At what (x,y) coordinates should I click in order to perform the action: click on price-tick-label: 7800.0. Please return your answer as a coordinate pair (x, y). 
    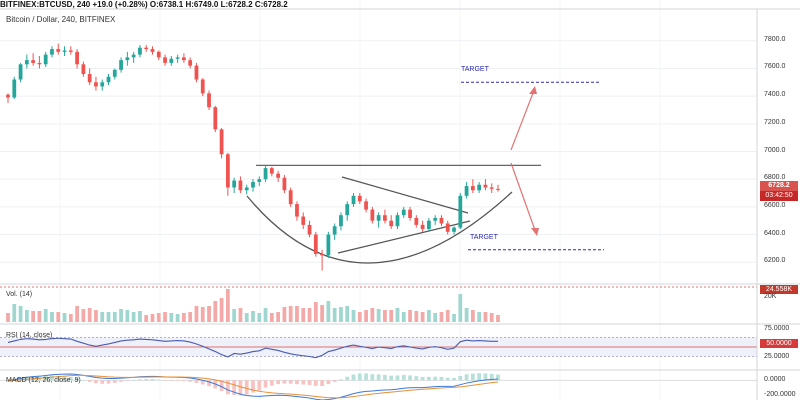
    Looking at the image, I should click on (775, 39).